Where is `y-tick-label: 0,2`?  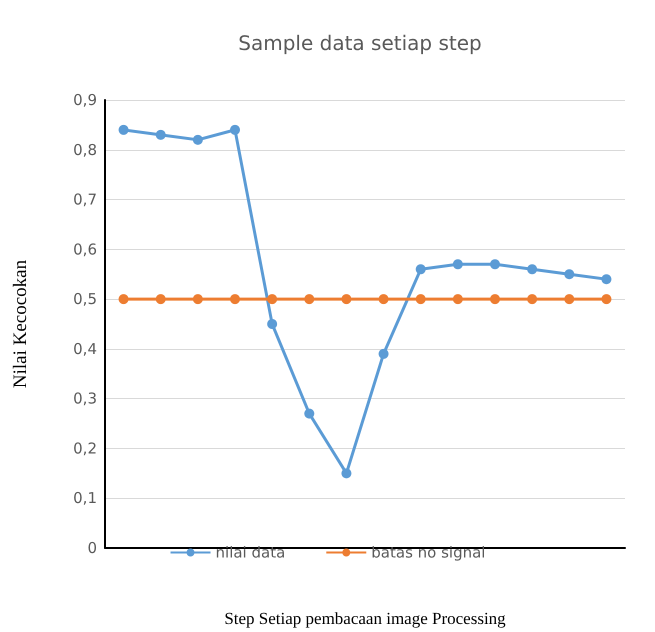 y-tick-label: 0,2 is located at coordinates (85, 448).